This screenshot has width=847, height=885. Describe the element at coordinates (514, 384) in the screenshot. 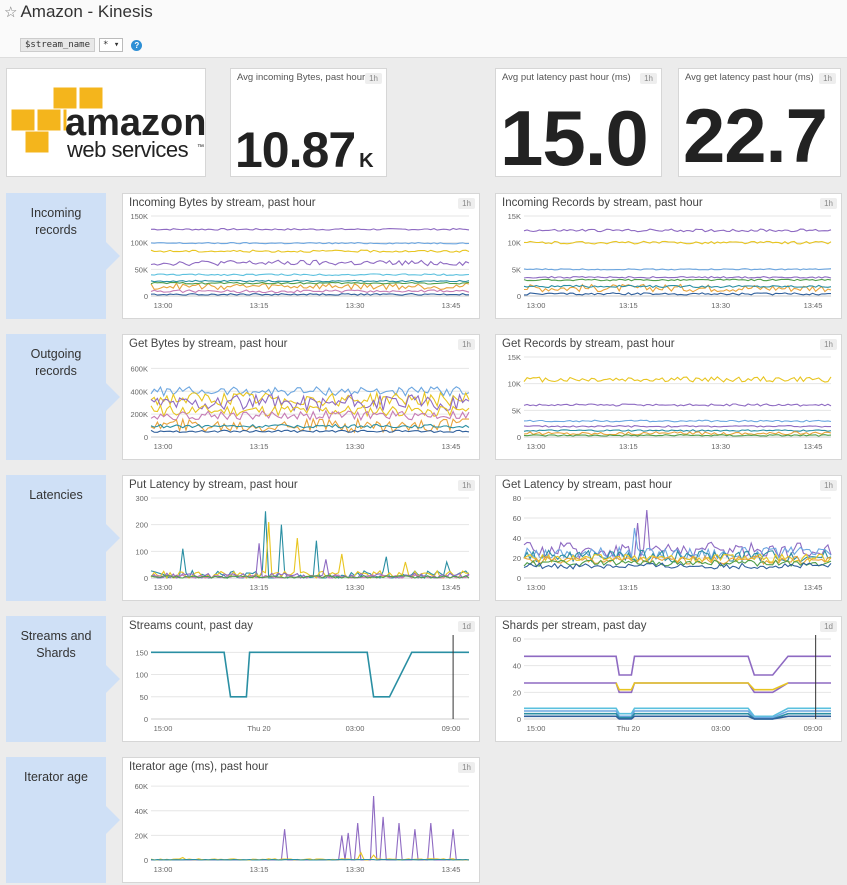

I see `y-tick-label: 10K` at that location.